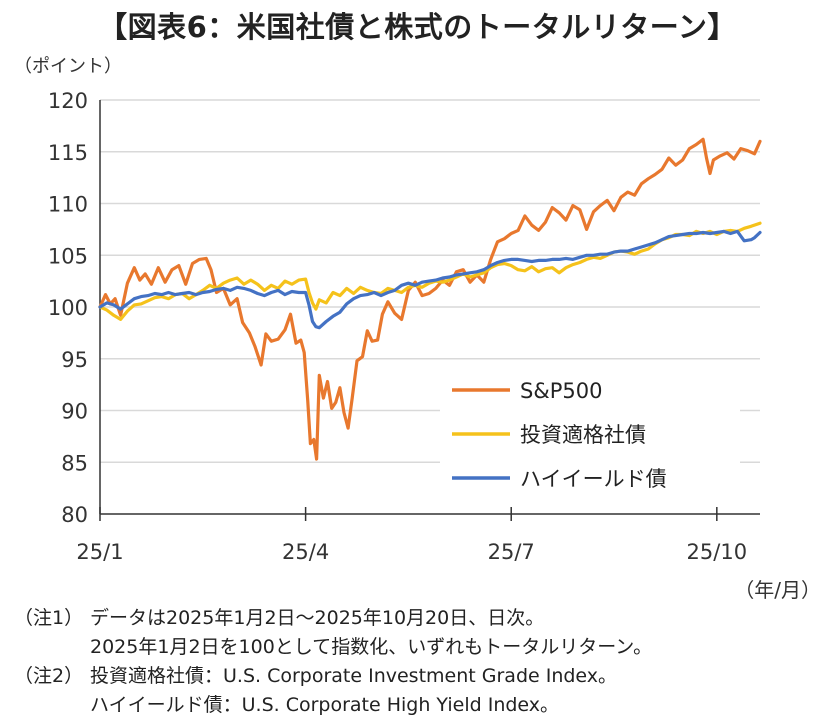 This screenshot has height=723, width=835. What do you see at coordinates (717, 552) in the screenshot?
I see `x-tick-label: 25/10` at bounding box center [717, 552].